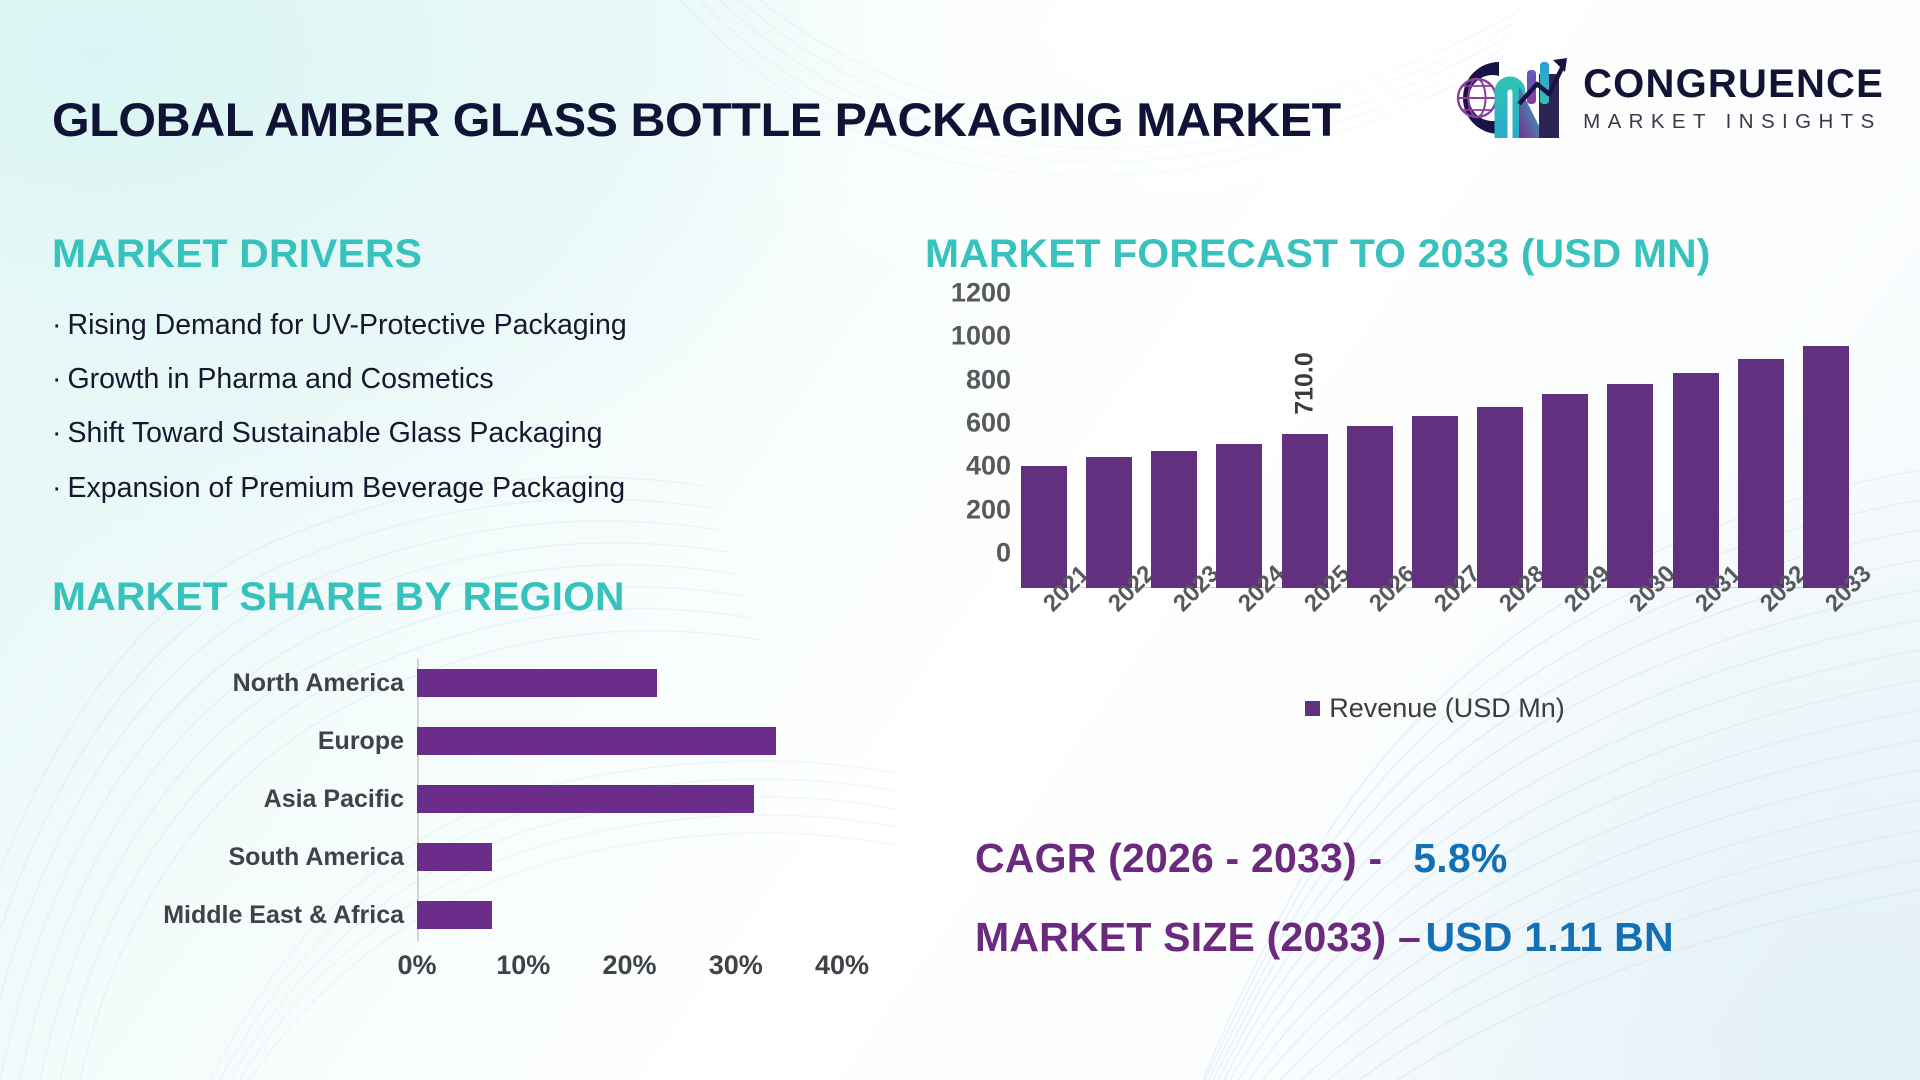 This screenshot has height=1080, width=1920. I want to click on list-item: · Growth in Pharma and Cosmetics, so click(467, 379).